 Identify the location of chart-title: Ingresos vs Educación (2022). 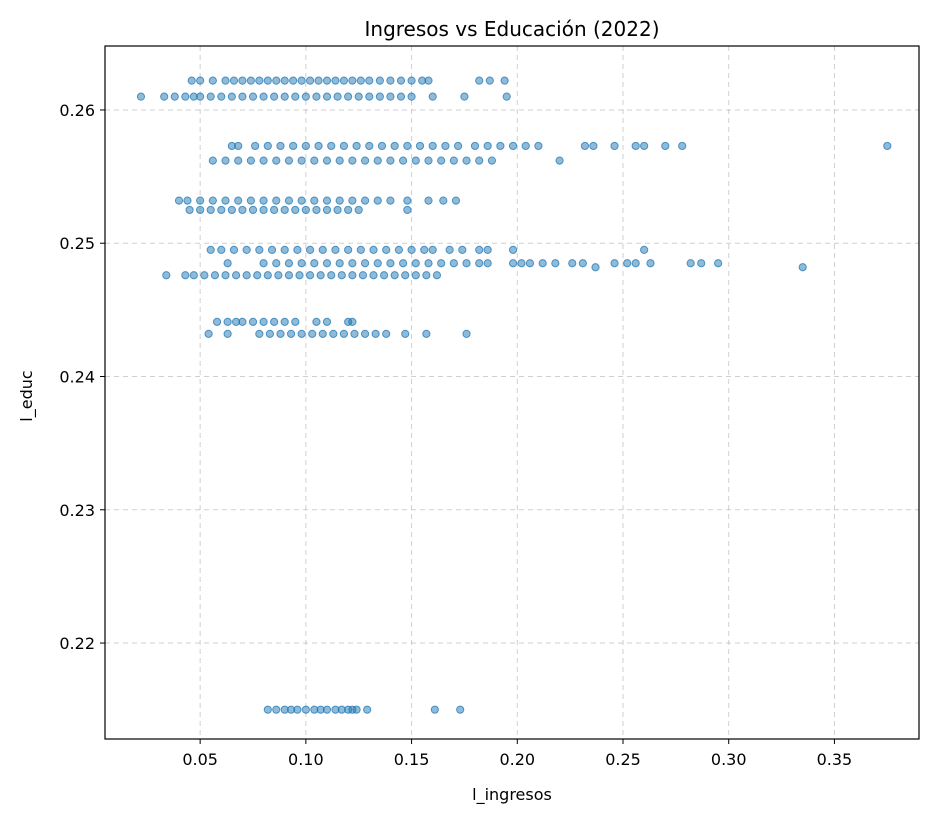
(512, 29).